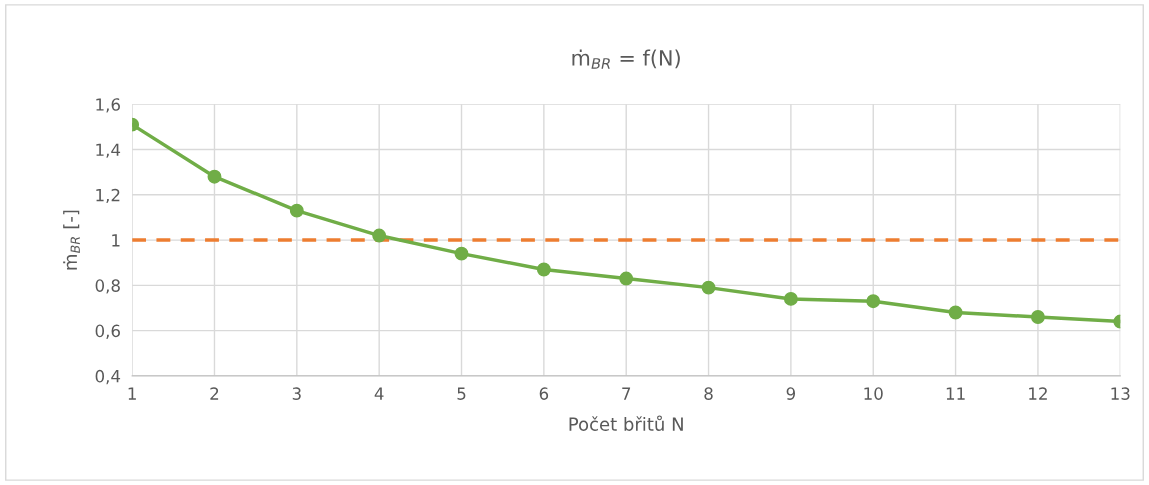 Image resolution: width=1149 pixels, height=485 pixels. What do you see at coordinates (461, 393) in the screenshot?
I see `x-tick-label: 5` at bounding box center [461, 393].